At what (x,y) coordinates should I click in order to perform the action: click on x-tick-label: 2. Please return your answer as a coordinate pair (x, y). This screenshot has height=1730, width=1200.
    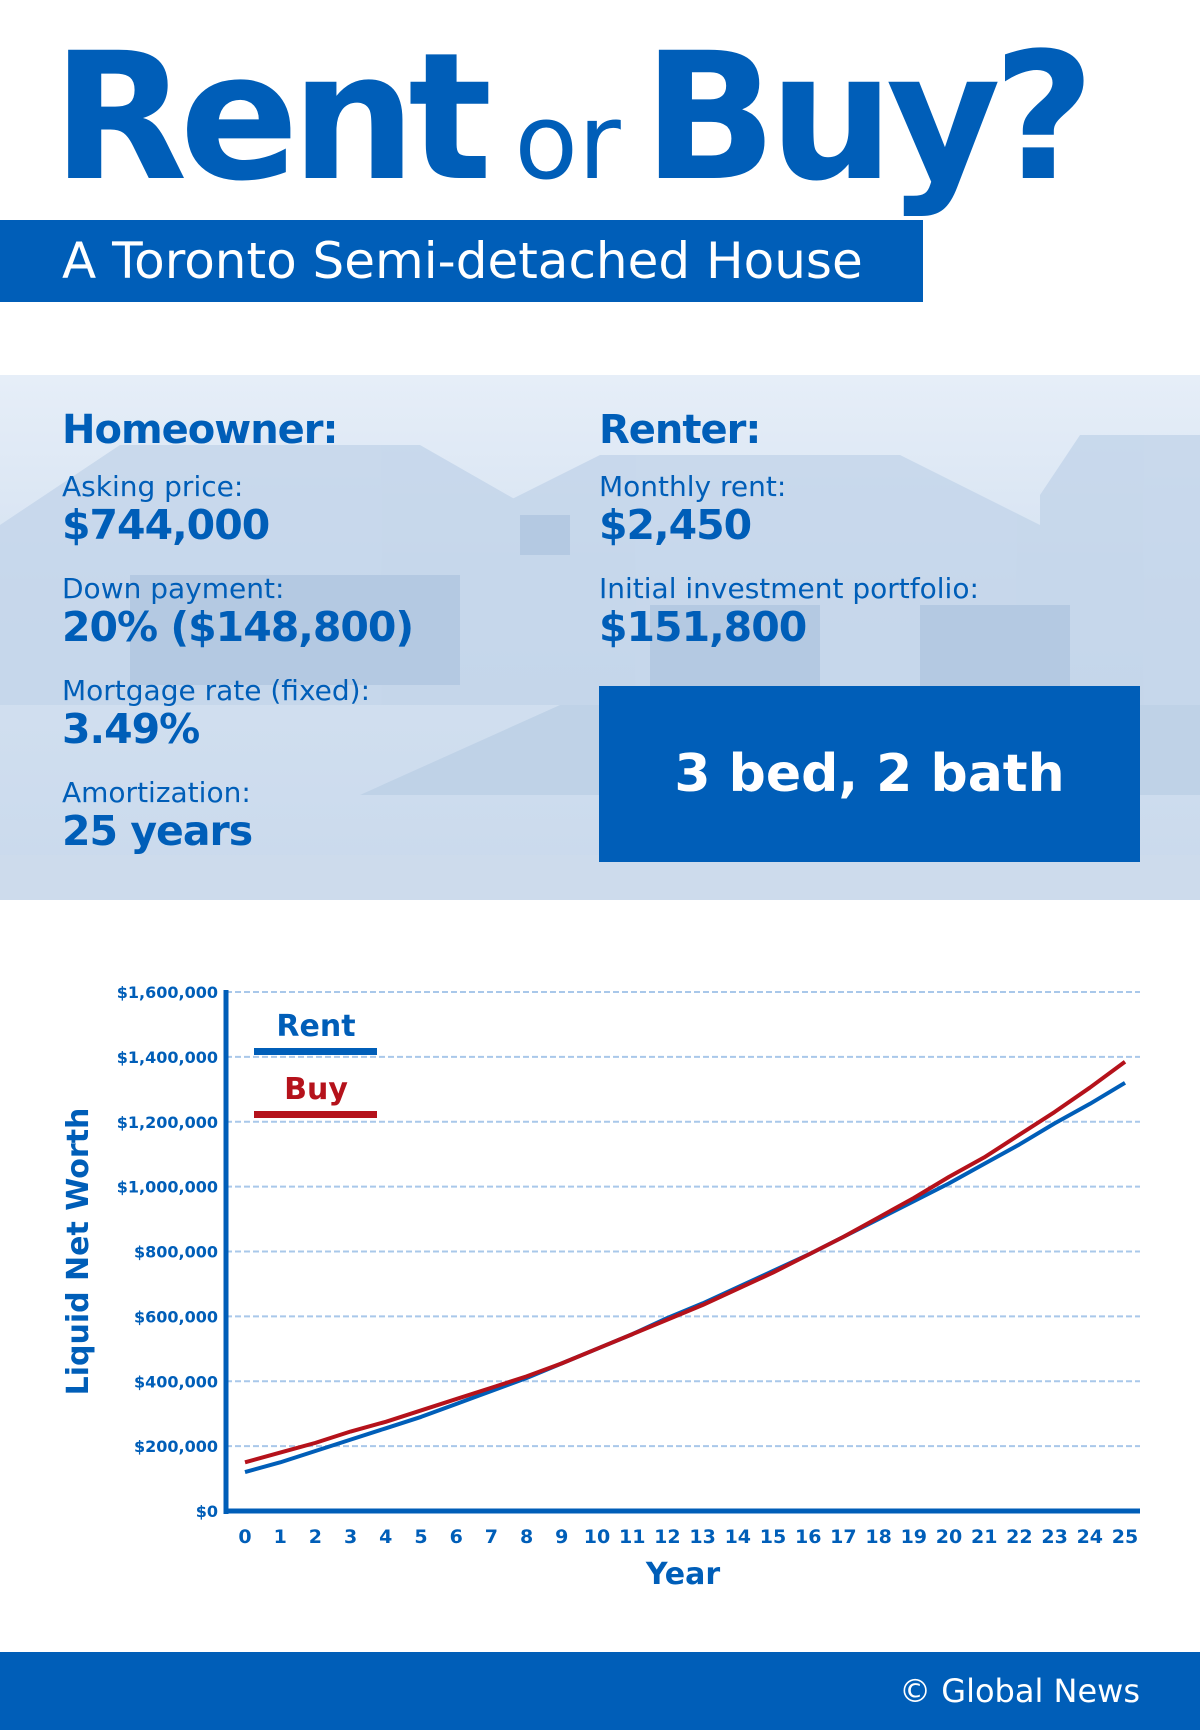
    Looking at the image, I should click on (315, 1537).